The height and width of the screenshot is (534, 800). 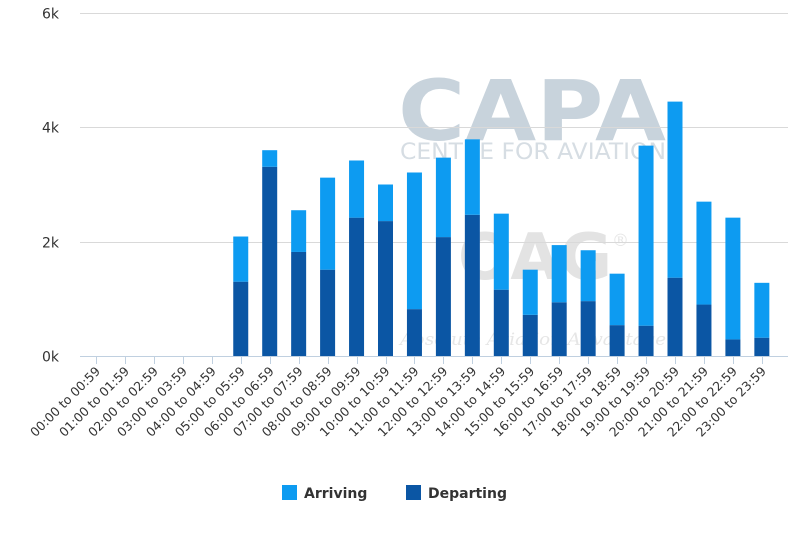 I want to click on y-tick-label: 4k, so click(x=51, y=129).